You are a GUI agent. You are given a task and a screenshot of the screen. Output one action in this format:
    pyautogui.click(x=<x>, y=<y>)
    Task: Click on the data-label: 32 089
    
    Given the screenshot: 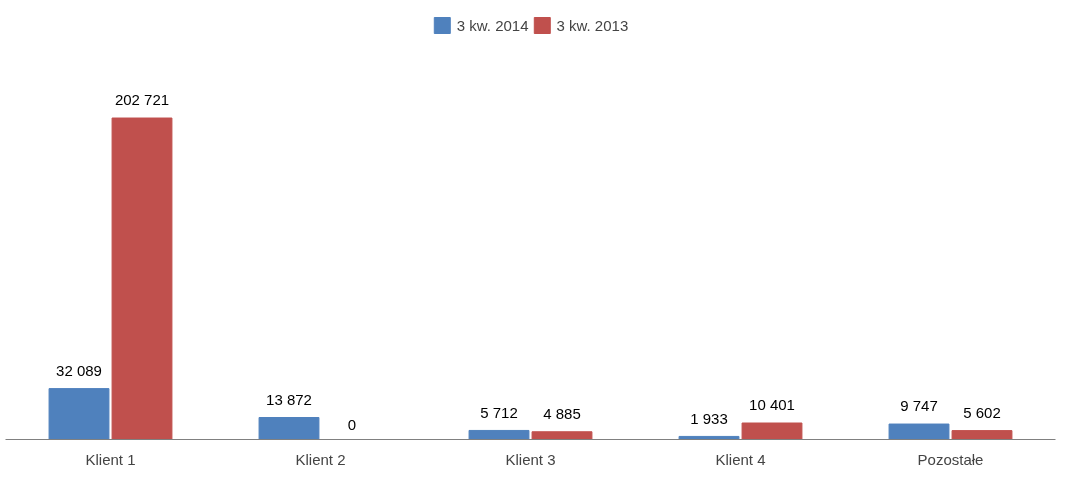 What is the action you would take?
    pyautogui.click(x=79, y=370)
    